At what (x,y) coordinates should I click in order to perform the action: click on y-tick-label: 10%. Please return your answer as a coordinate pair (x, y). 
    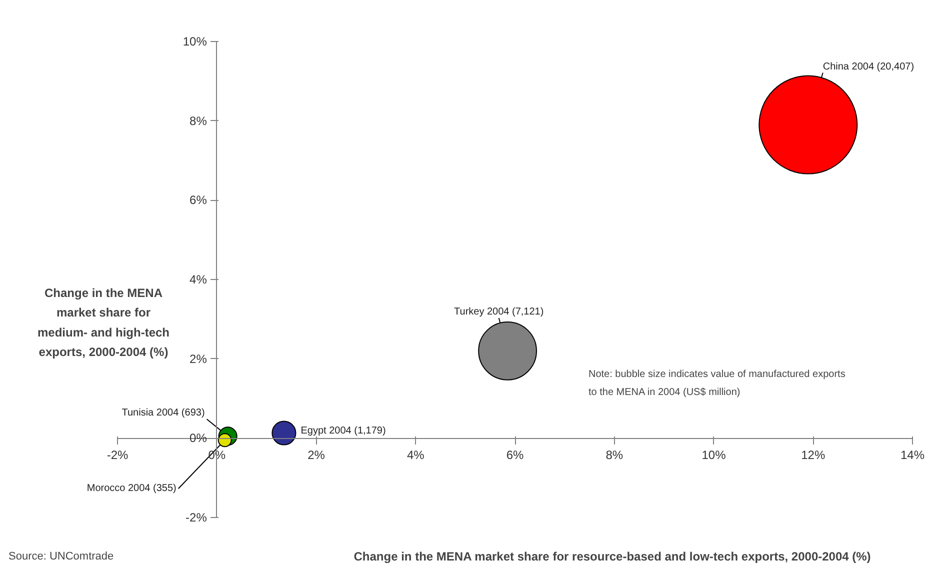
    Looking at the image, I should click on (195, 41).